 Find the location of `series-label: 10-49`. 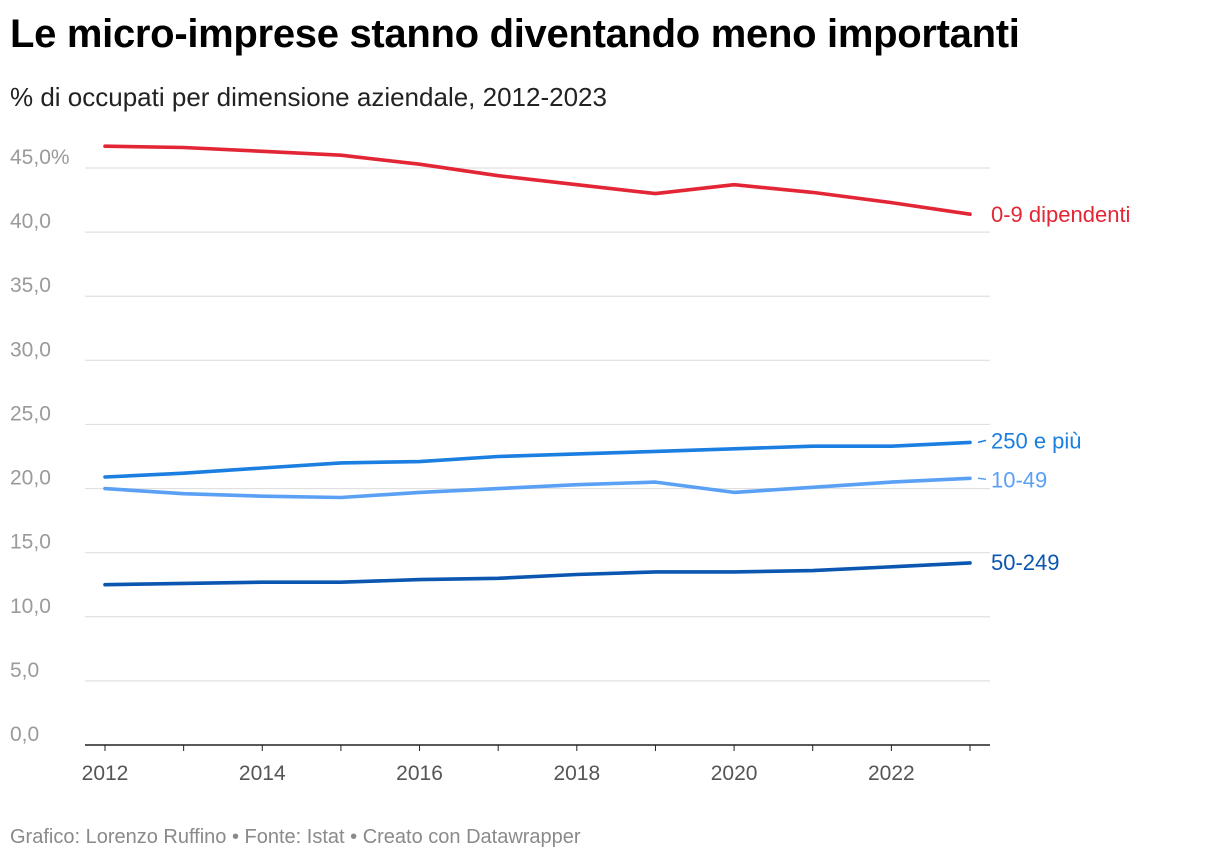

series-label: 10-49 is located at coordinates (1019, 479).